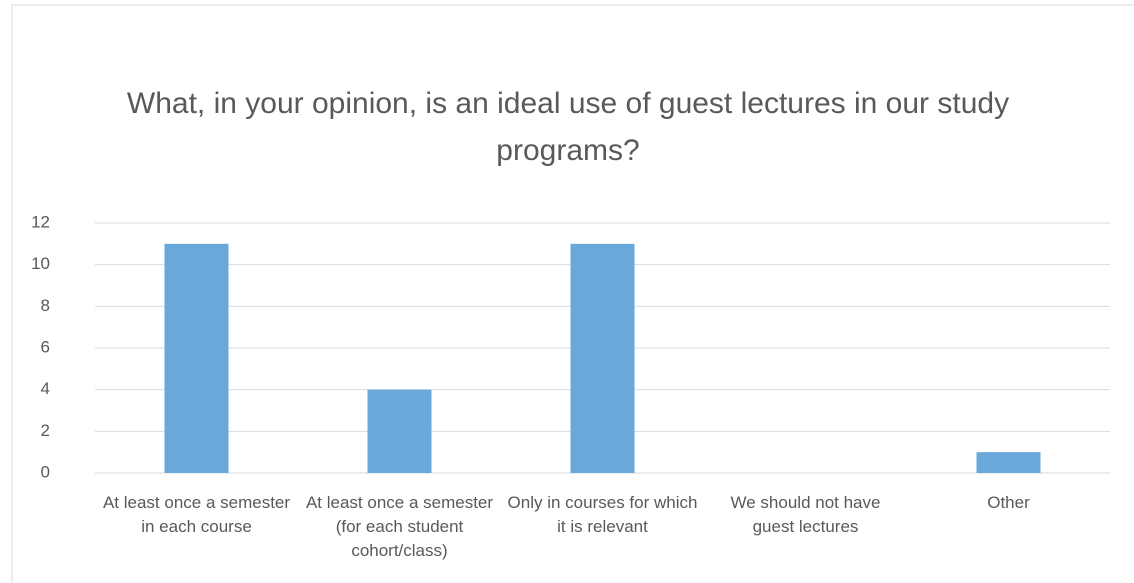 This screenshot has width=1134, height=583. I want to click on x-label-box: At least once a semester in each course, so click(196, 514).